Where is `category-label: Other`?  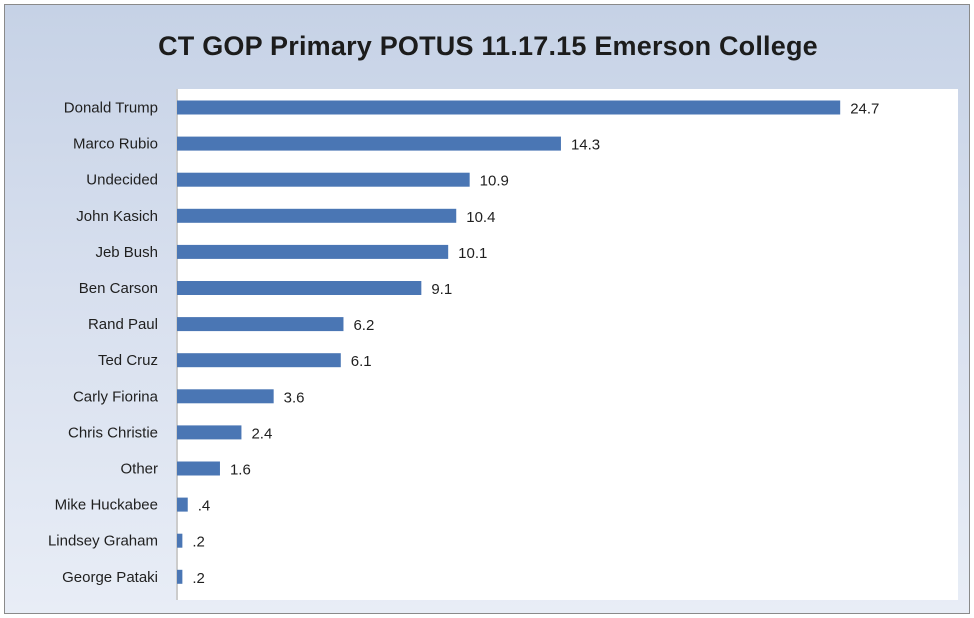
category-label: Other is located at coordinates (139, 469).